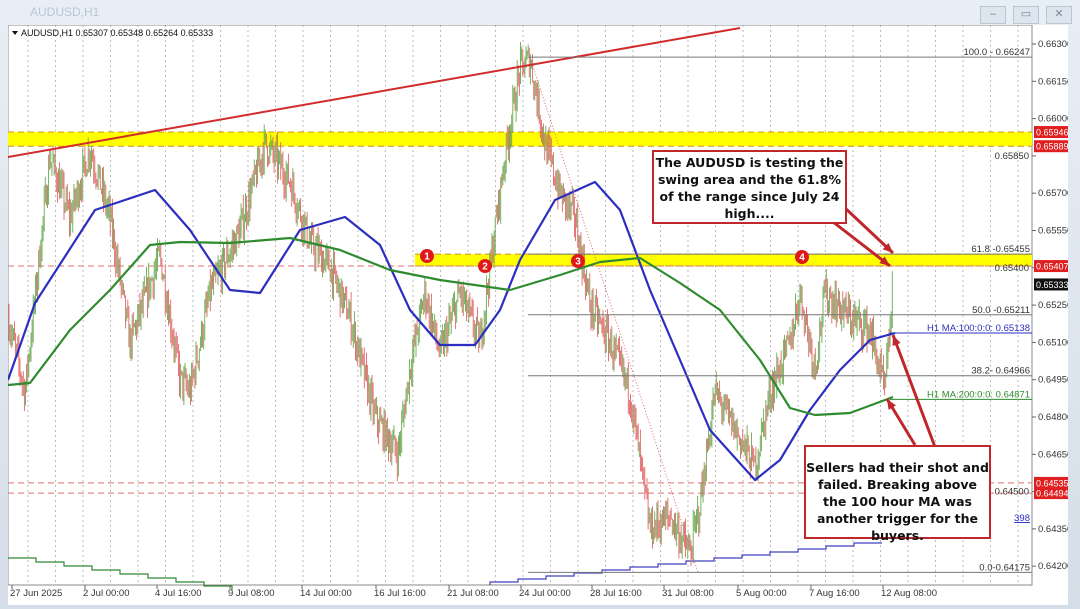 The width and height of the screenshot is (1080, 609). I want to click on restore-button: ▭, so click(1026, 15).